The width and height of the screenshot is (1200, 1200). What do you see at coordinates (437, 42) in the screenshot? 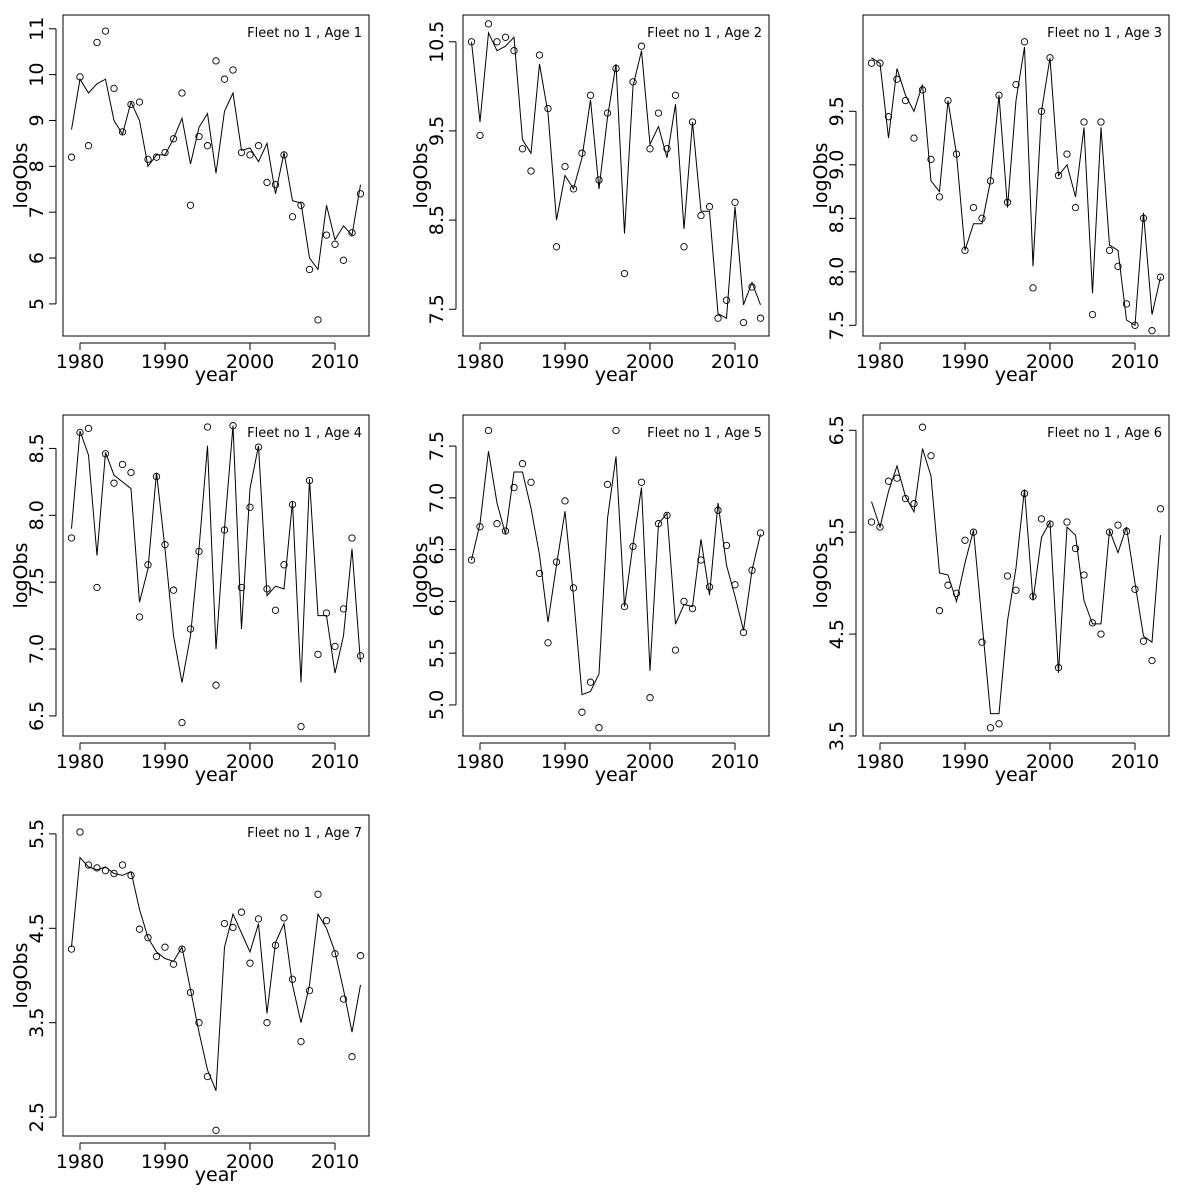
I see `y-tick-label: 10.5` at bounding box center [437, 42].